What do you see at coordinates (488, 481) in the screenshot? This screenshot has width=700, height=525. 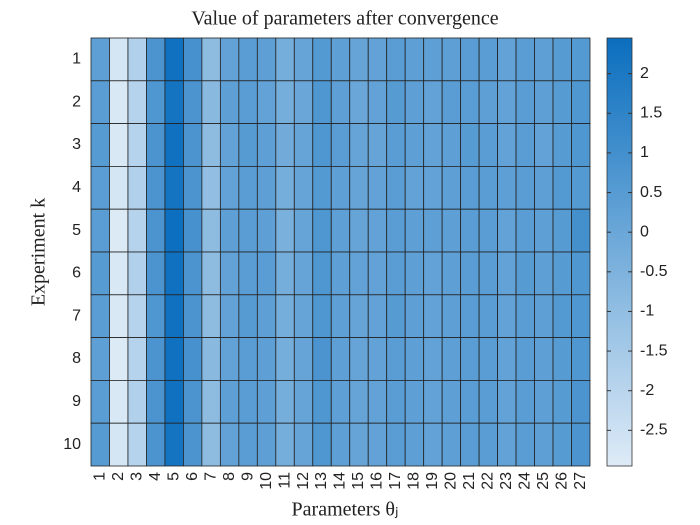 I see `x-tick-label: 22` at bounding box center [488, 481].